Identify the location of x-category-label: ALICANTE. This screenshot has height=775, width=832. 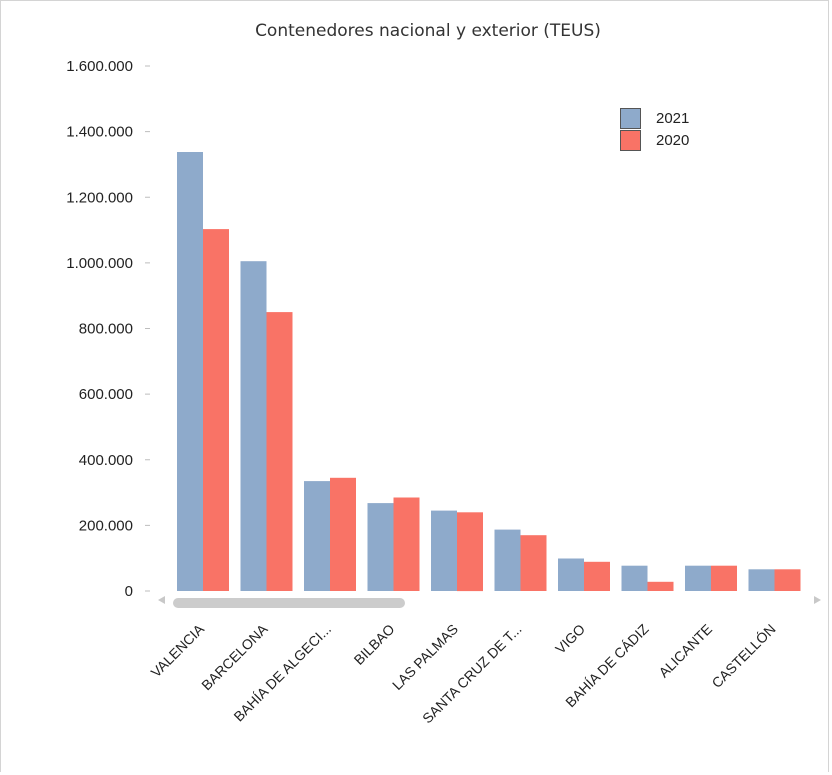
(685, 651).